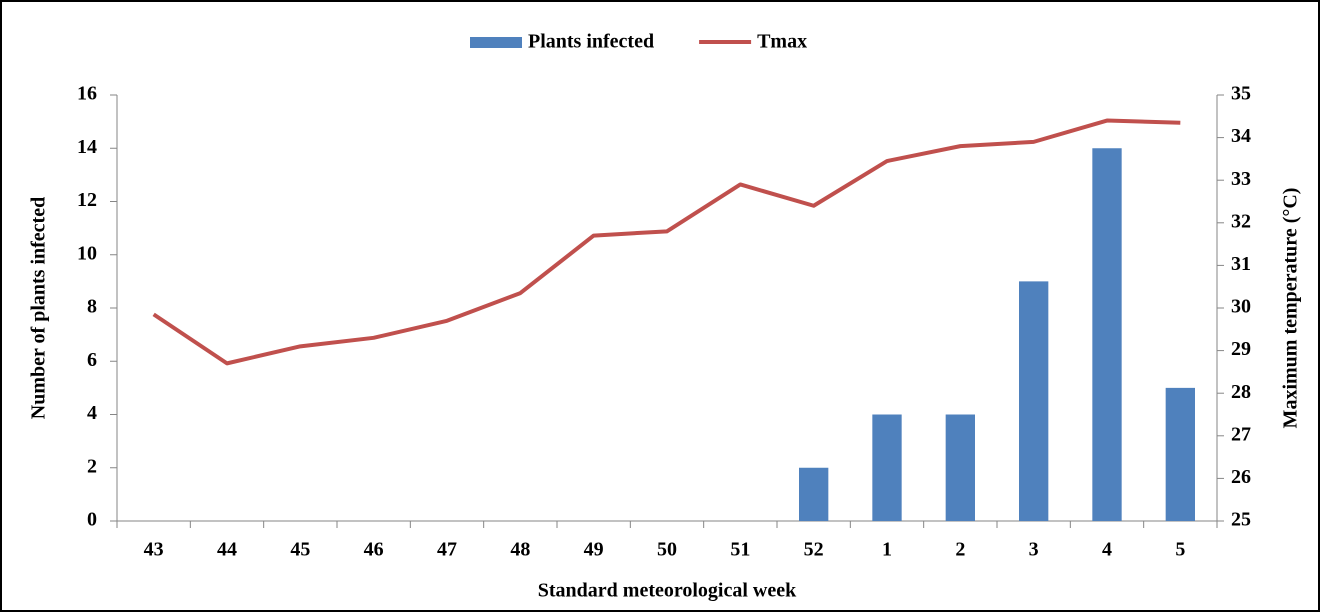  What do you see at coordinates (154, 550) in the screenshot?
I see `x-tick-label: 43` at bounding box center [154, 550].